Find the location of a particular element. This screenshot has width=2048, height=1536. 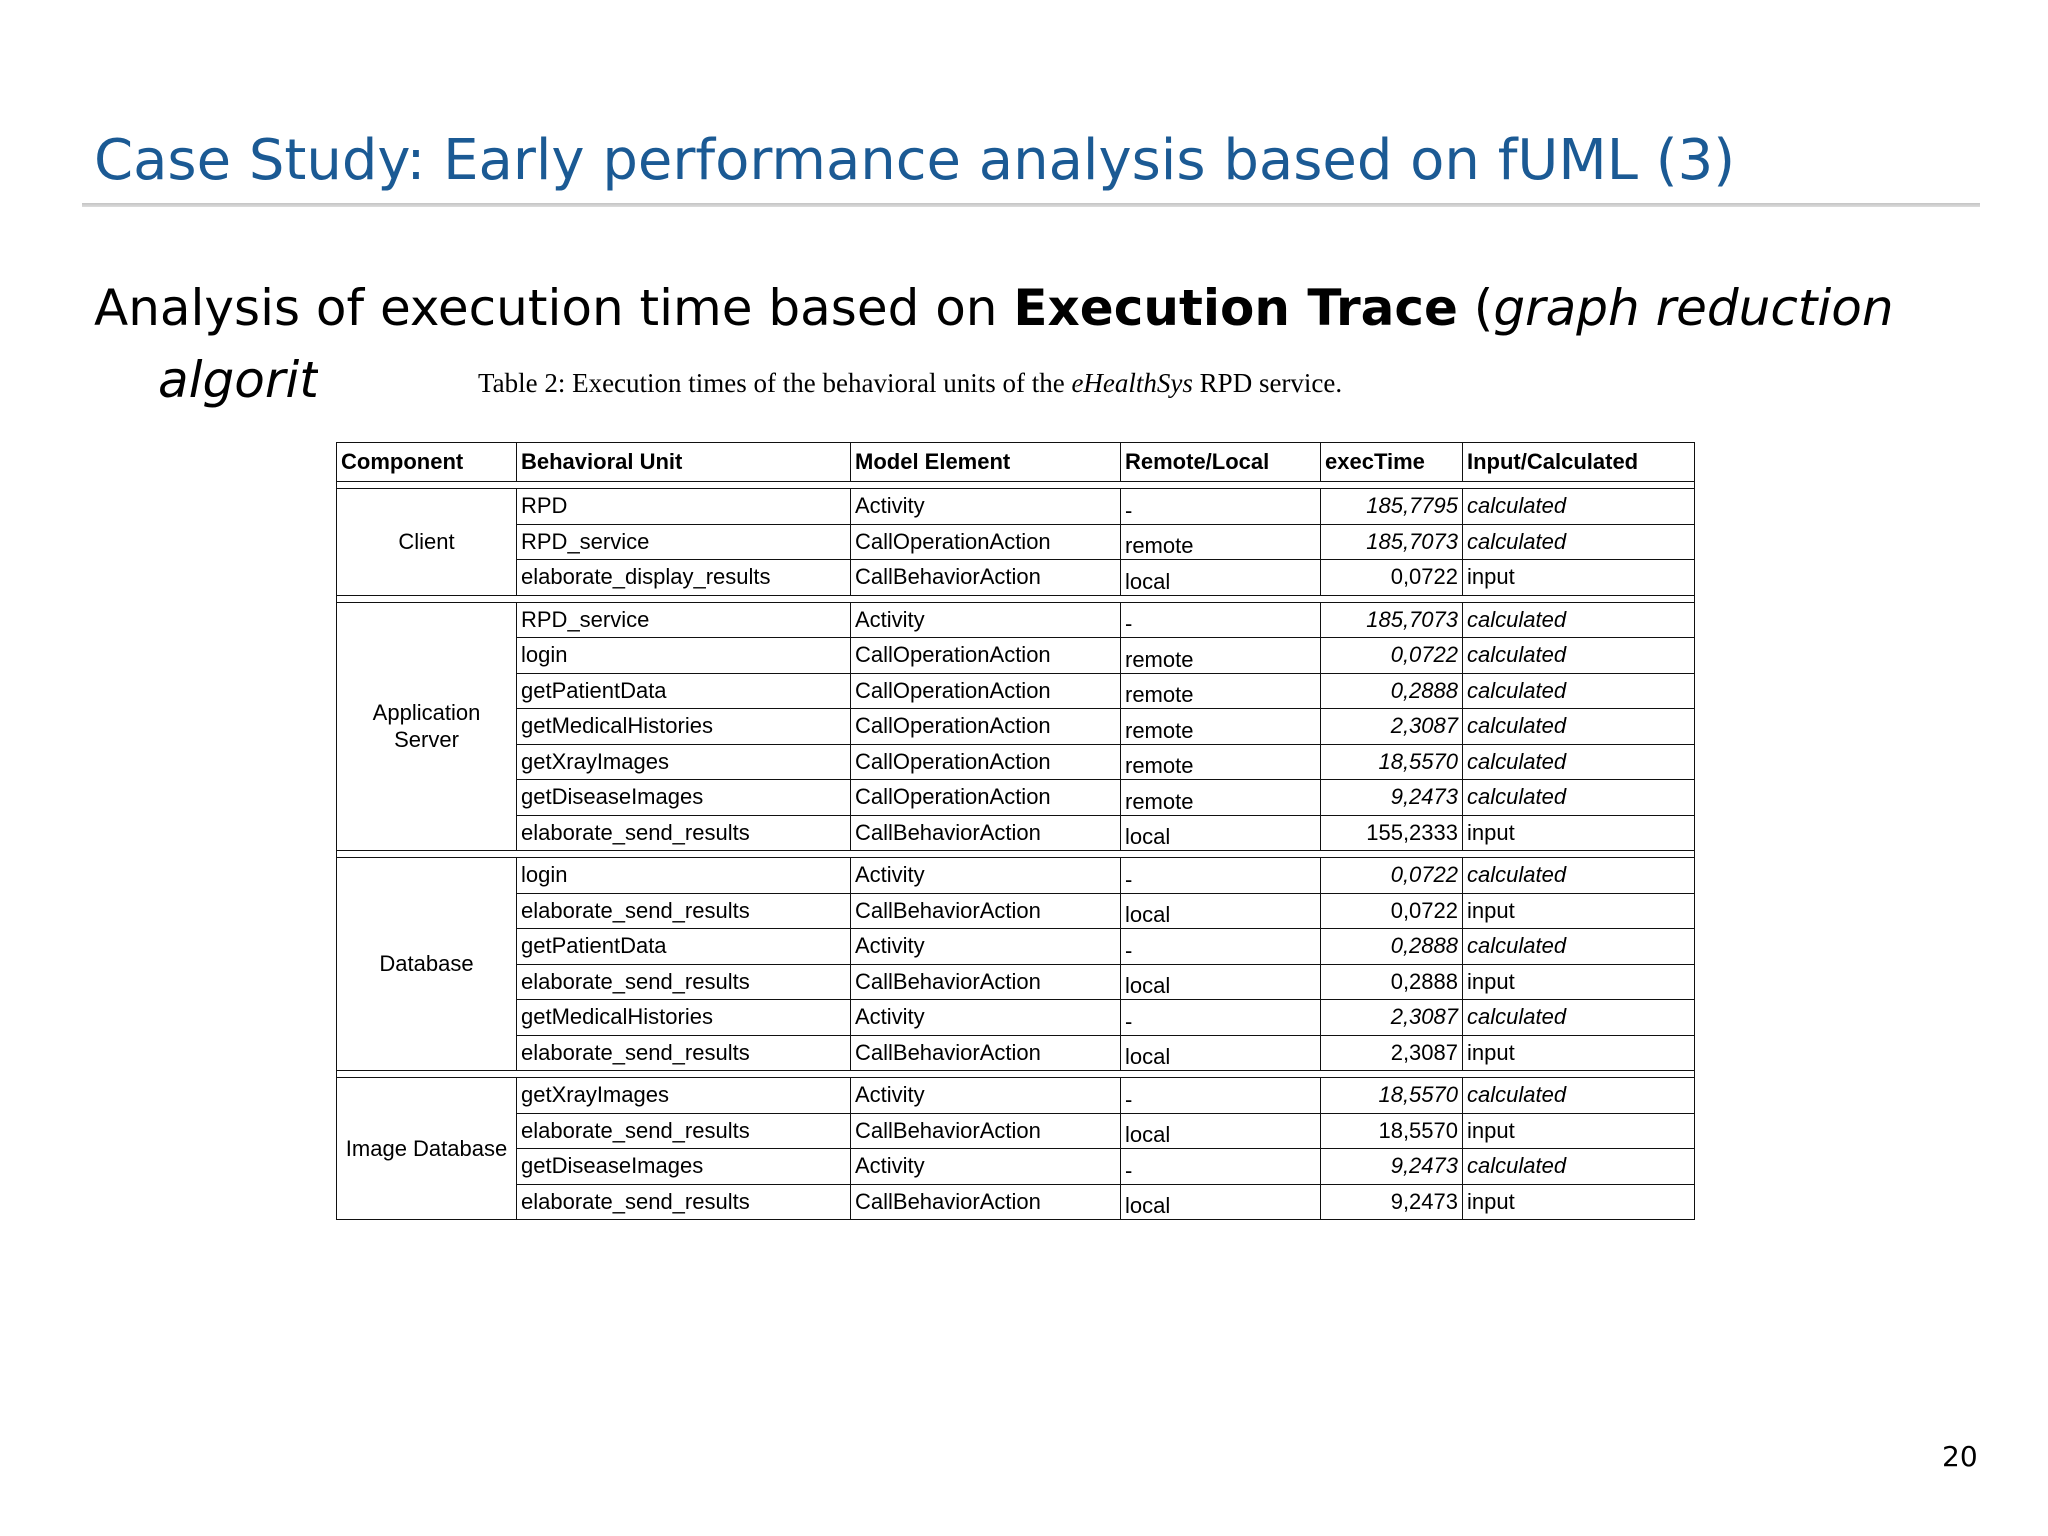

cell-unit: getPatientData is located at coordinates (683, 946).